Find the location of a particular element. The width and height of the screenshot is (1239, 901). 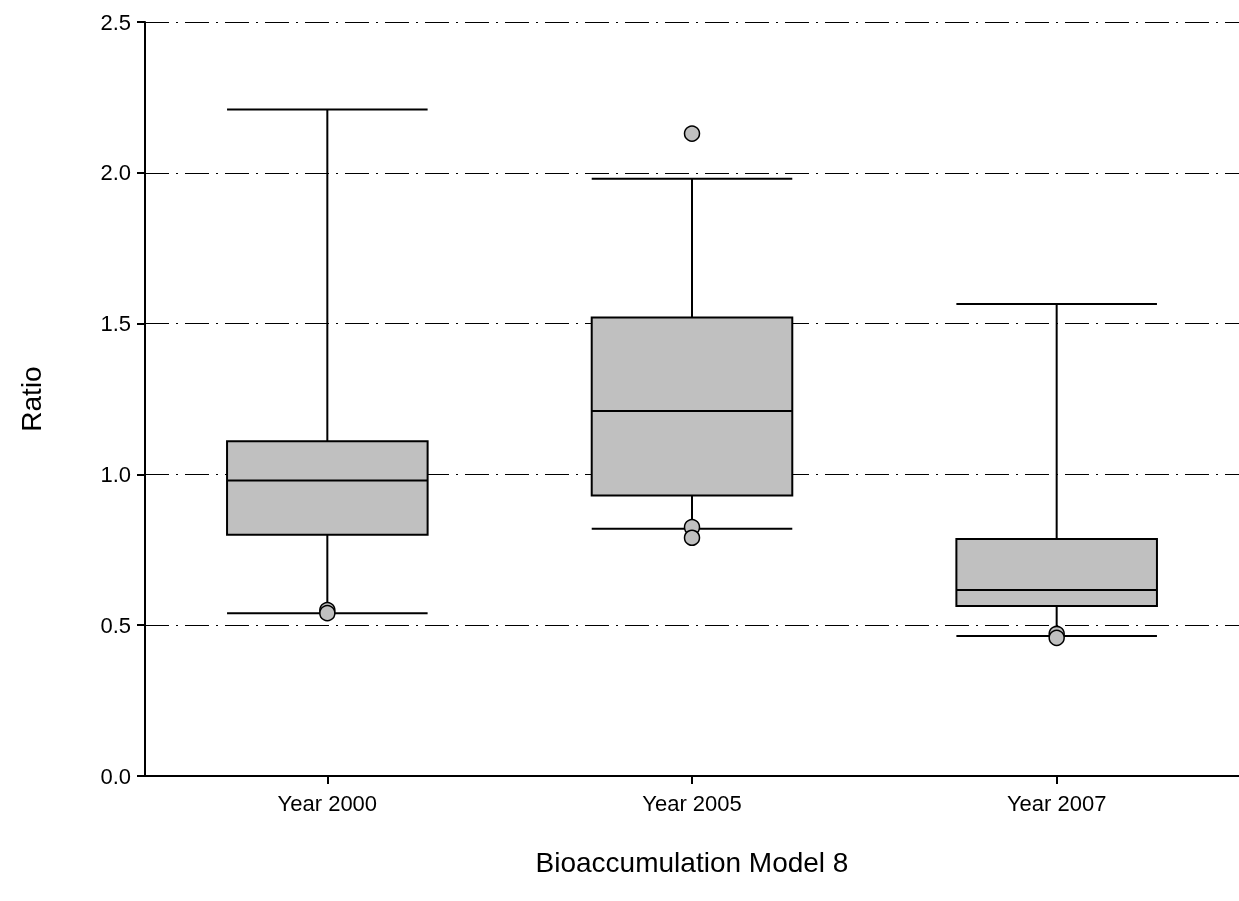

x-tick-label: Year 2007 is located at coordinates (1056, 803).